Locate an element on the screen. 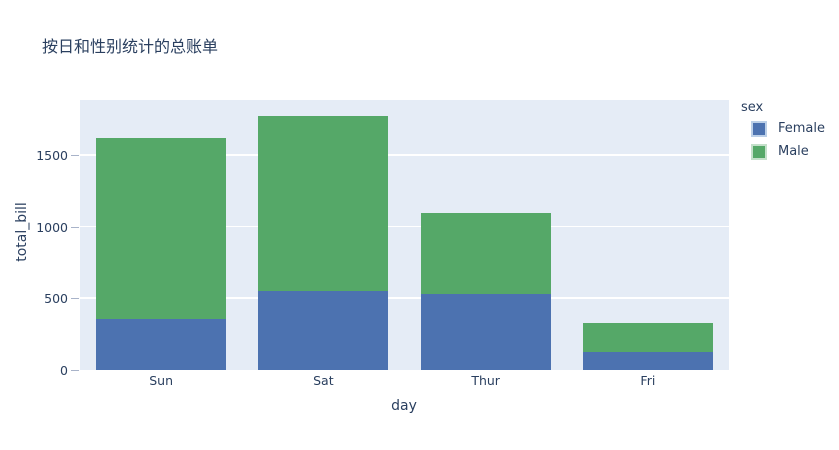 This screenshot has height=450, width=839. legend-title: sex is located at coordinates (752, 107).